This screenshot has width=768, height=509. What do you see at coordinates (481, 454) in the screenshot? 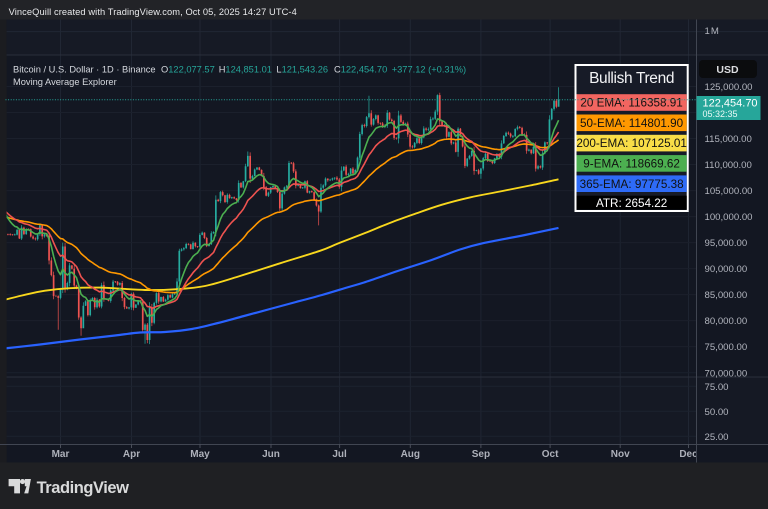
I see `svg-text: Sep` at bounding box center [481, 454].